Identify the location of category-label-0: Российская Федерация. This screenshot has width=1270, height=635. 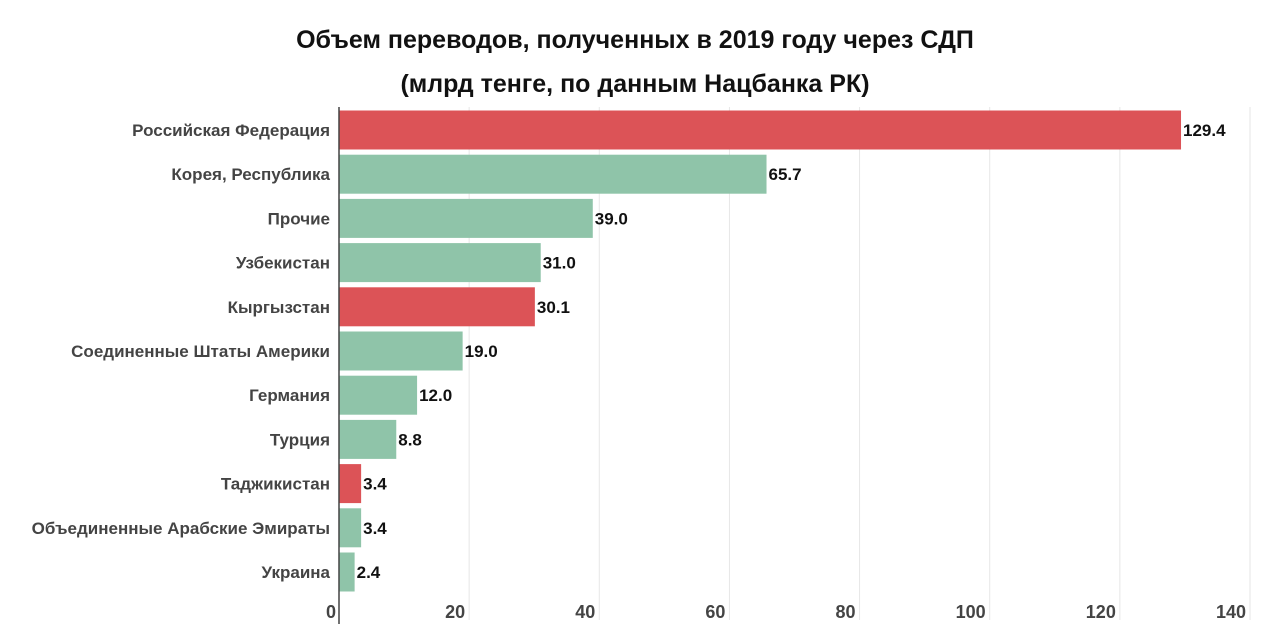
(231, 130).